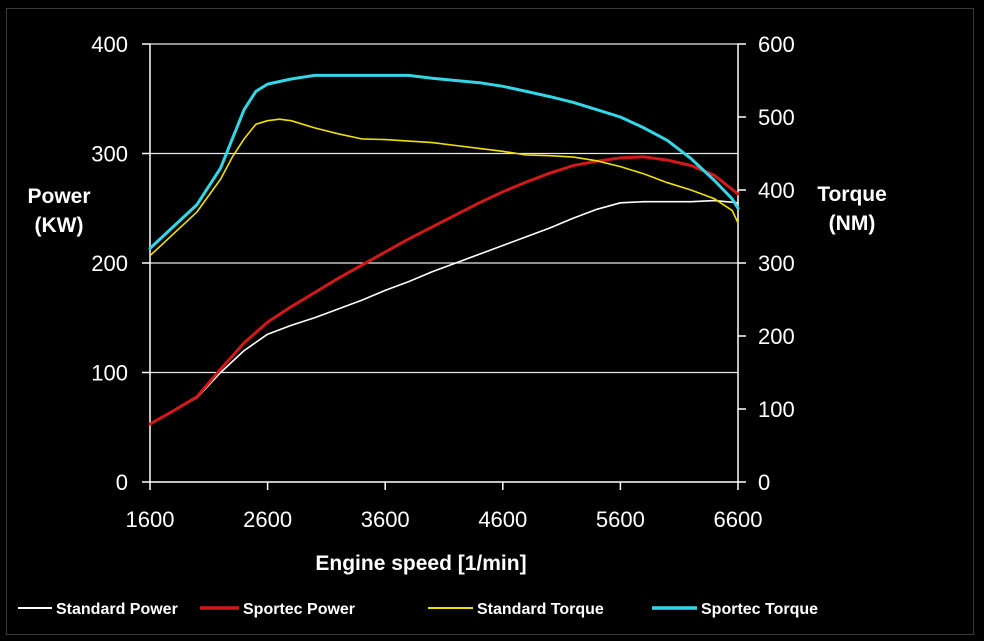  Describe the element at coordinates (109, 154) in the screenshot. I see `left-tick-label-300: 300` at that location.